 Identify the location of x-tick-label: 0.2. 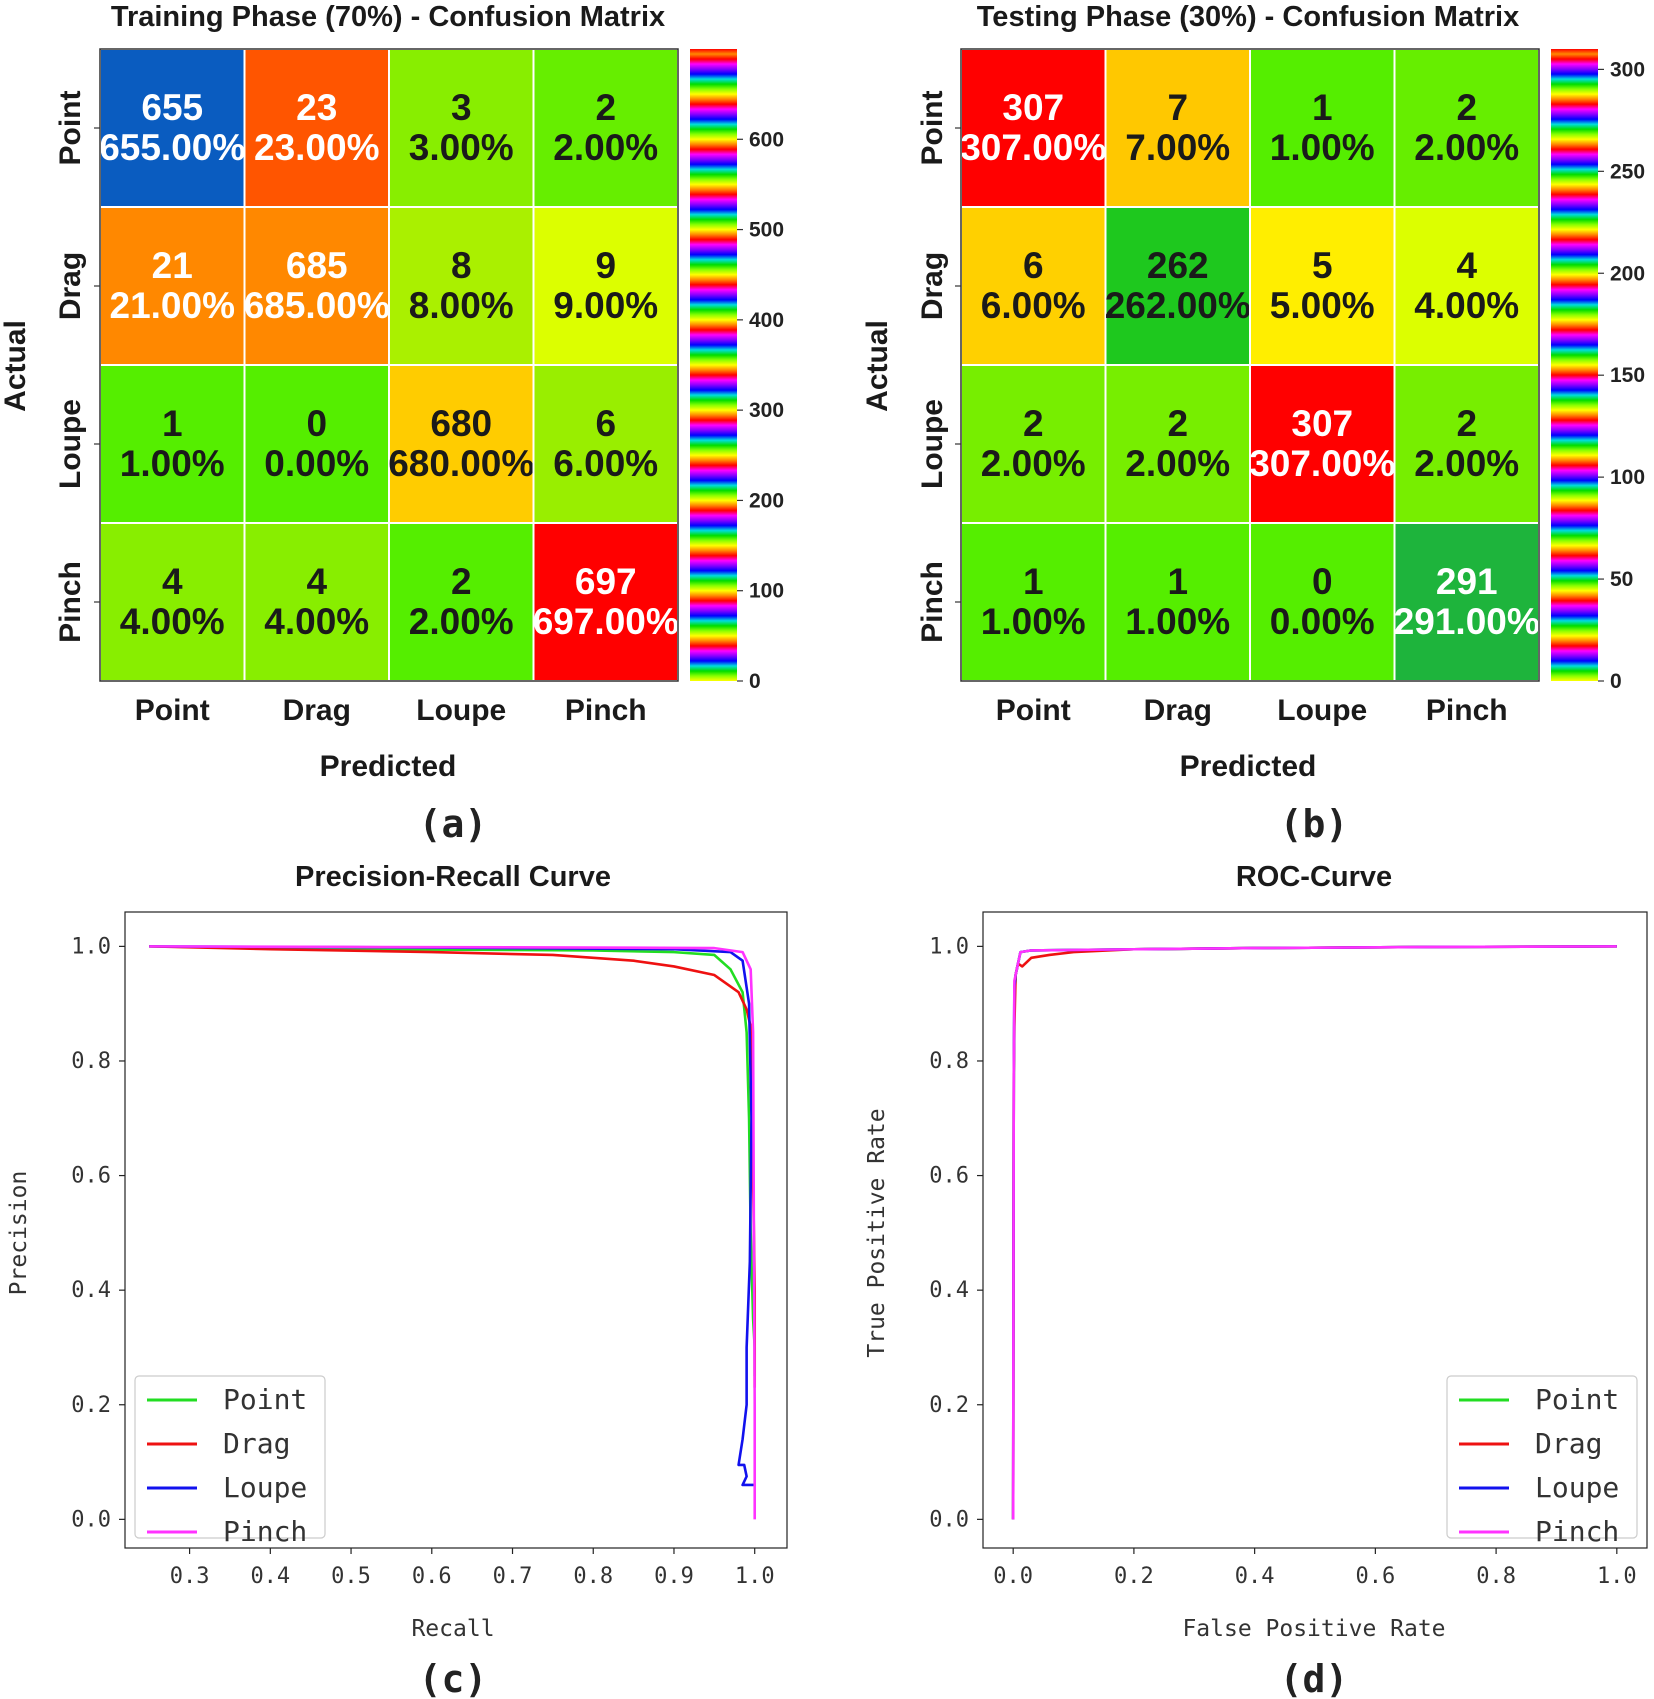
(1134, 1576).